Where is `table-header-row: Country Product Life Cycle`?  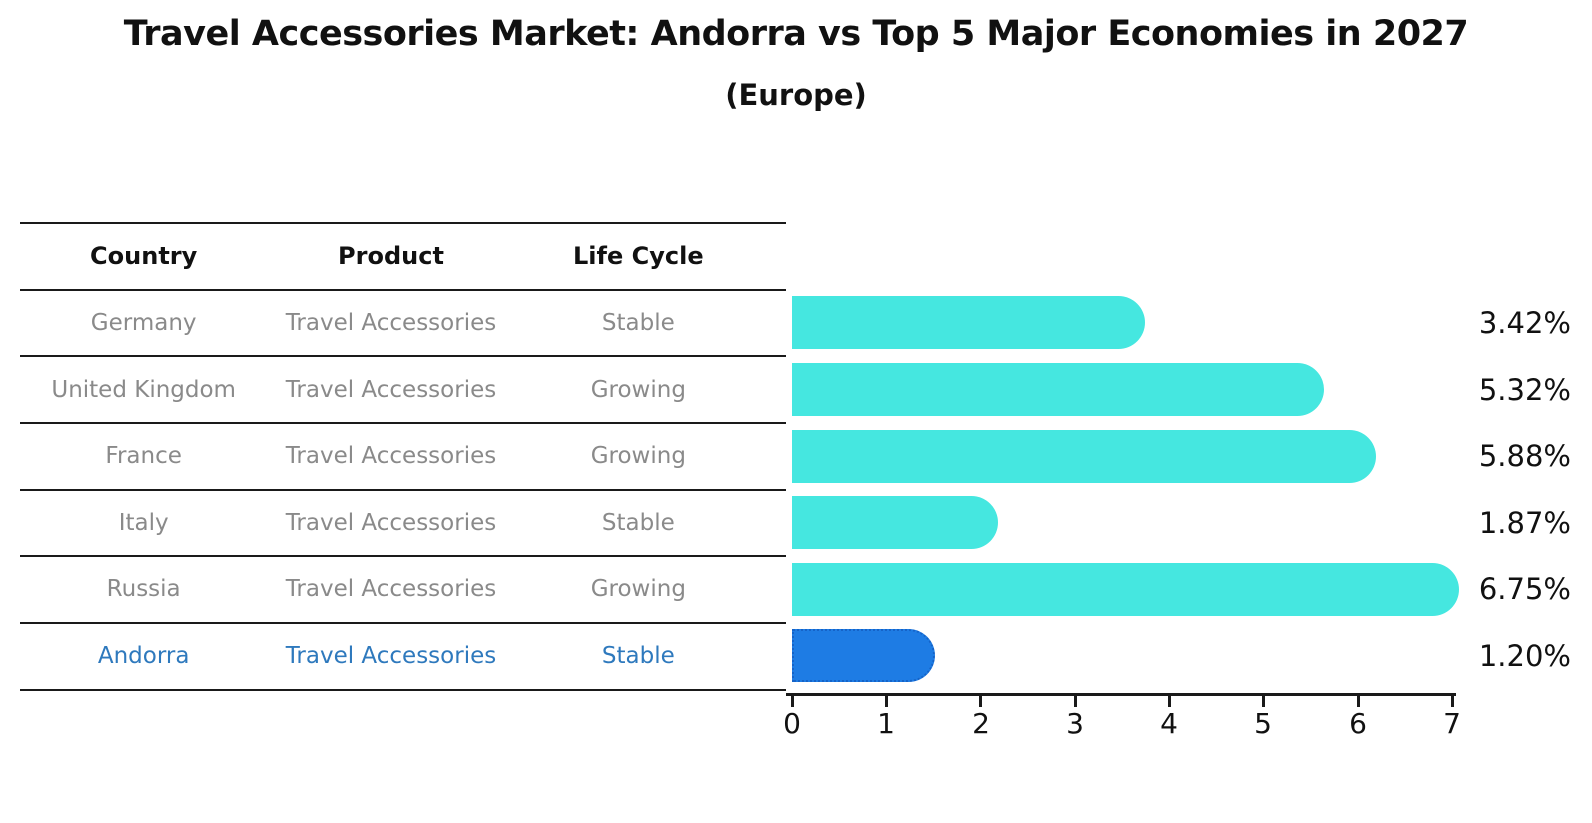 table-header-row: Country Product Life Cycle is located at coordinates (391, 256).